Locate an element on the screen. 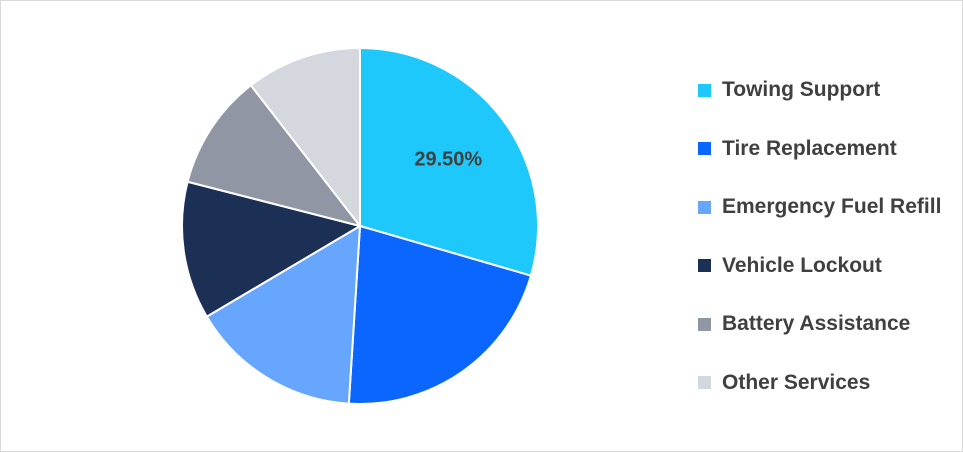 The width and height of the screenshot is (963, 452). pie-slice-emergency-fuel-refill is located at coordinates (283, 315).